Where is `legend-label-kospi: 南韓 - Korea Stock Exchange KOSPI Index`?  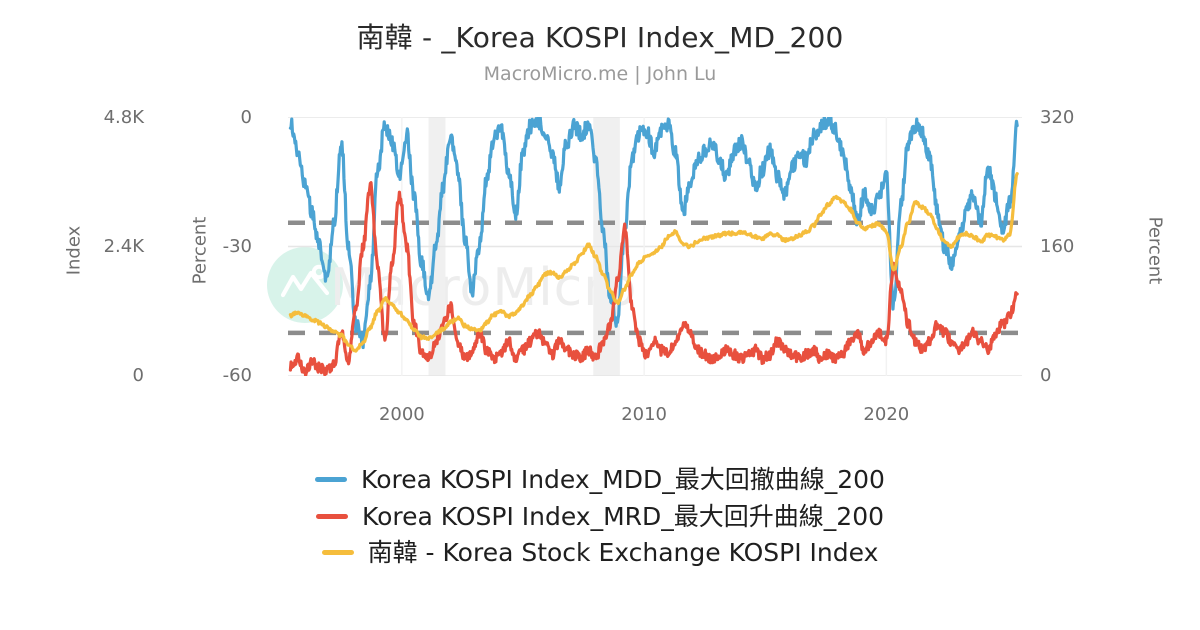 legend-label-kospi: 南韓 - Korea Stock Exchange KOSPI Index is located at coordinates (623, 552).